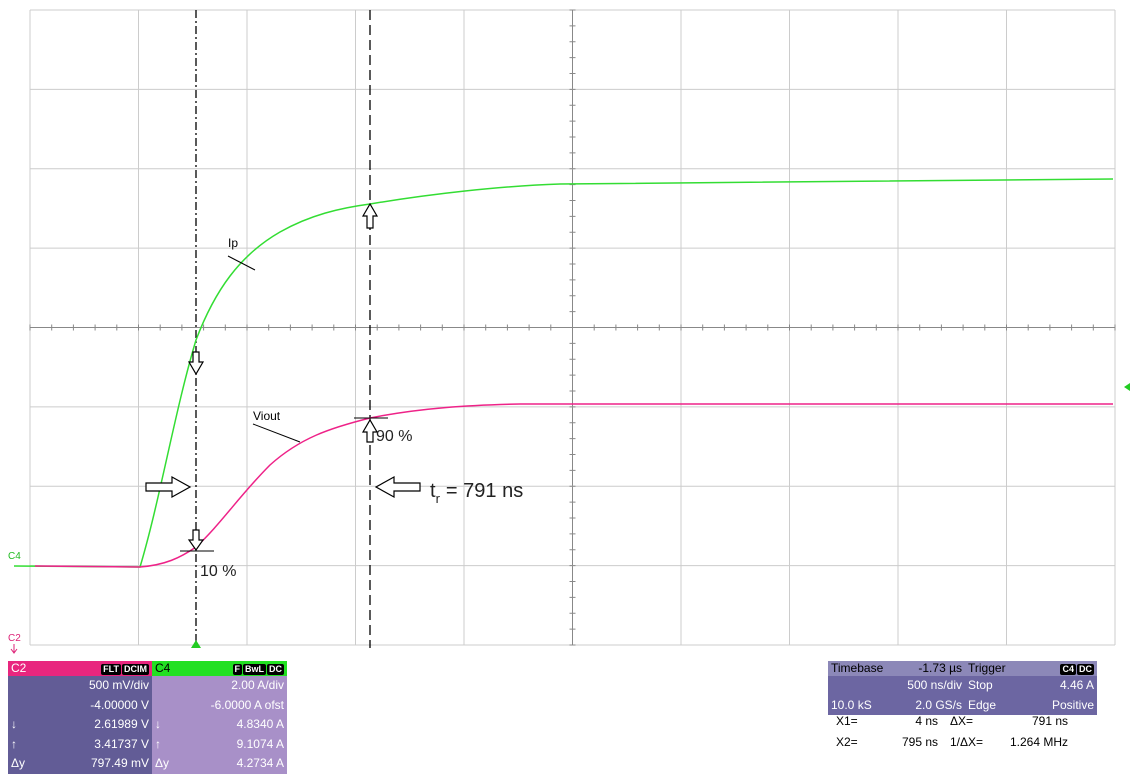 Image resolution: width=1130 pixels, height=781 pixels. I want to click on measurement: X1=, so click(847, 721).